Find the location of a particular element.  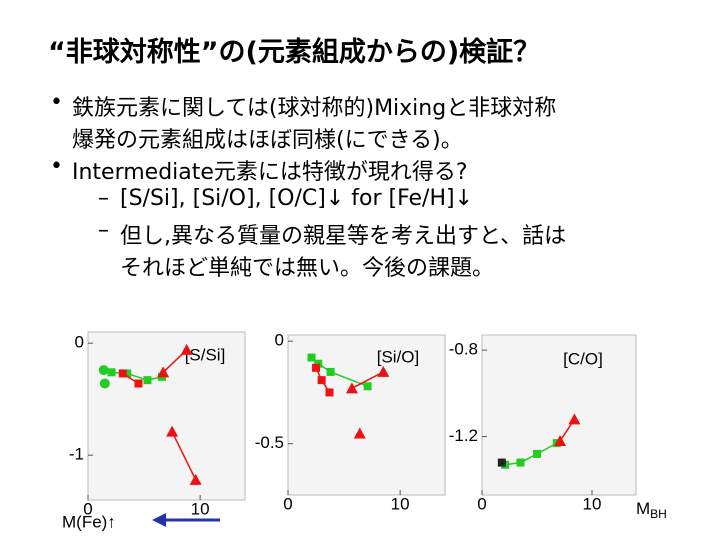

arrow-note: M(Fe)↑ is located at coordinates (89, 521).